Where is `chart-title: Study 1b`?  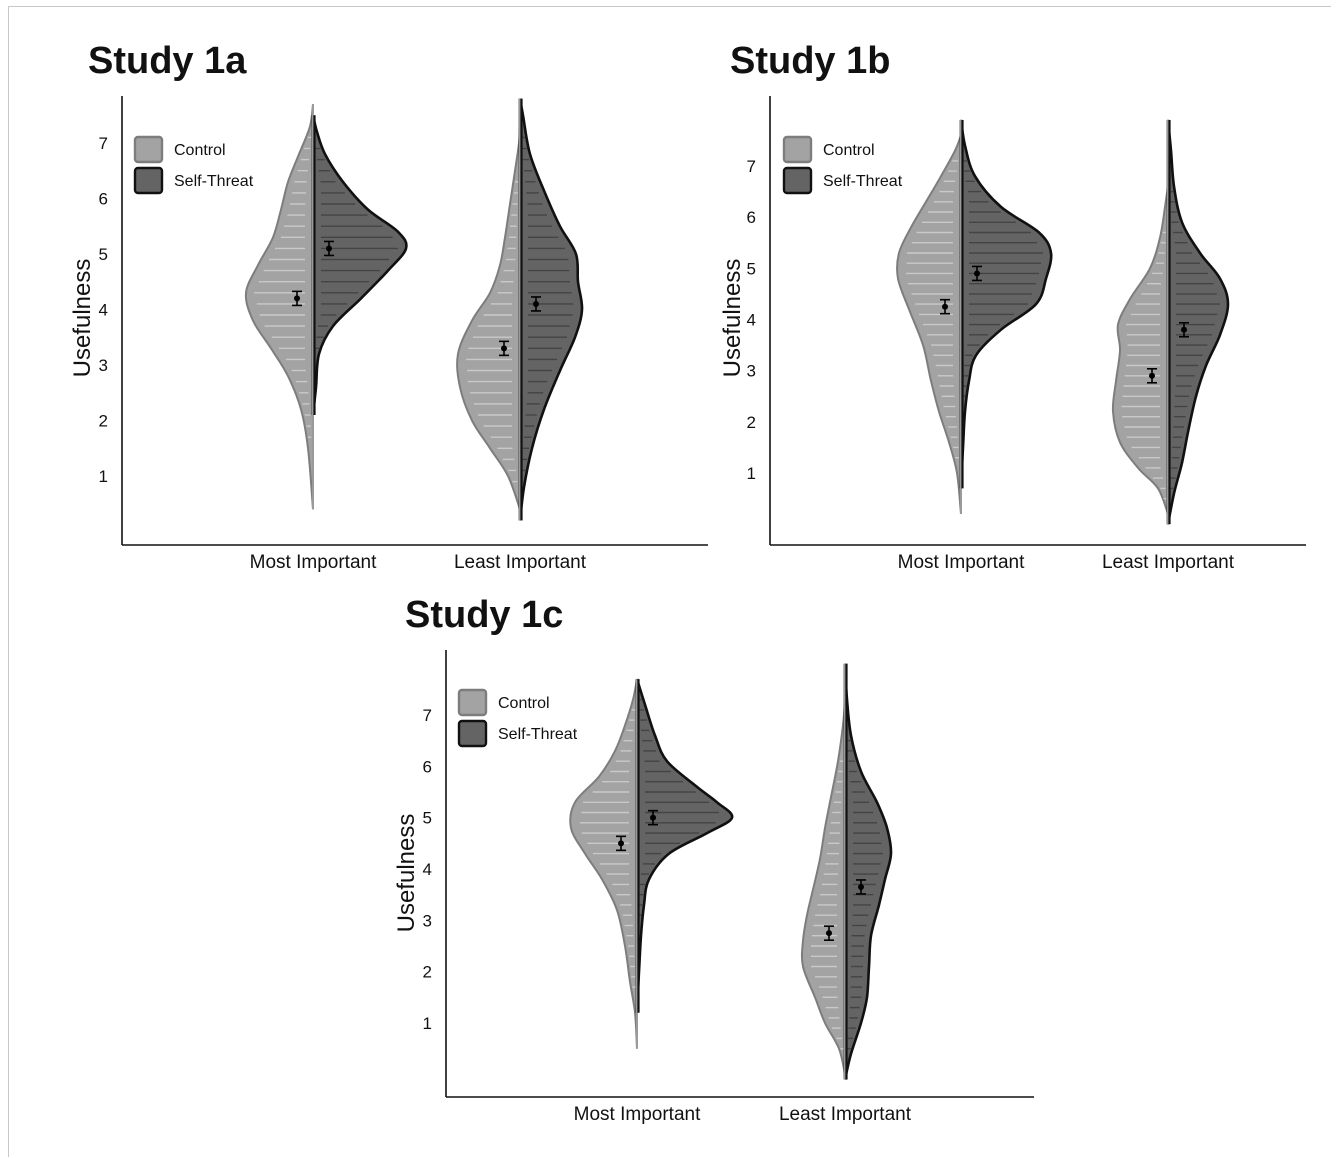 chart-title: Study 1b is located at coordinates (810, 61).